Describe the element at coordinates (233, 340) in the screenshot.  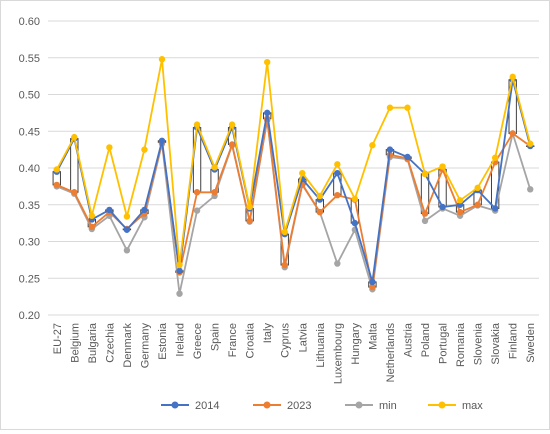
I see `x-tick-label: France` at that location.